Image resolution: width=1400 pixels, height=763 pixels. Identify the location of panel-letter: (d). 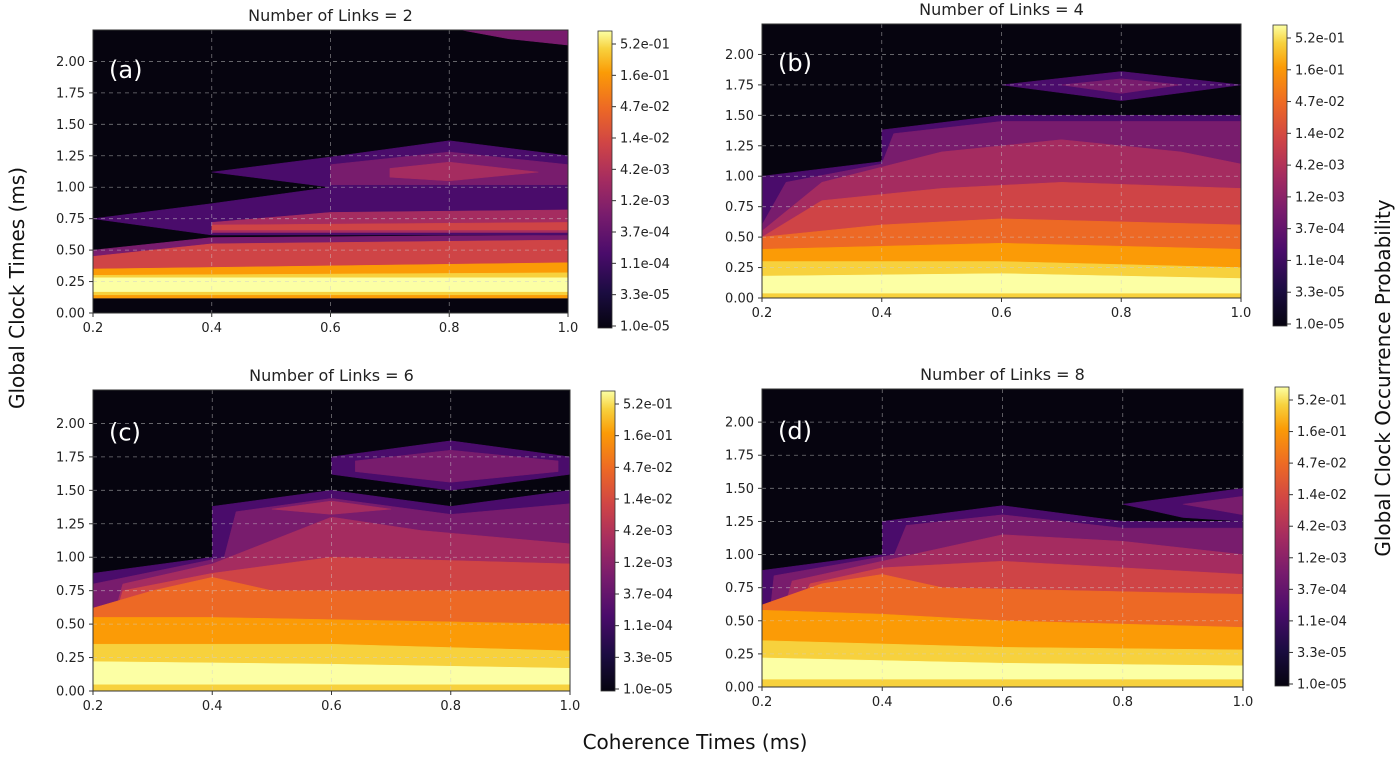
(795, 431).